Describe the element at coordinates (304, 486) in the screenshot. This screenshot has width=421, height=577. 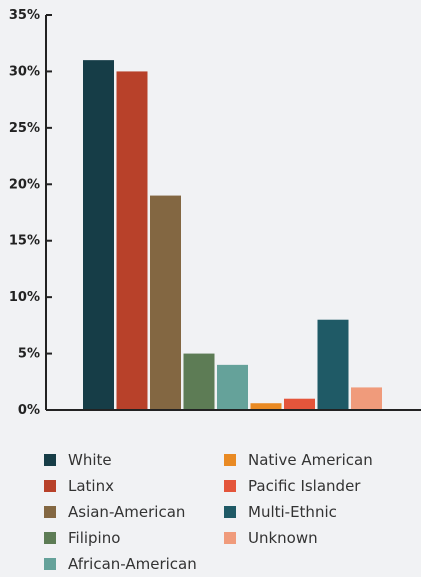
I see `legend-label: Pacific Islander` at that location.